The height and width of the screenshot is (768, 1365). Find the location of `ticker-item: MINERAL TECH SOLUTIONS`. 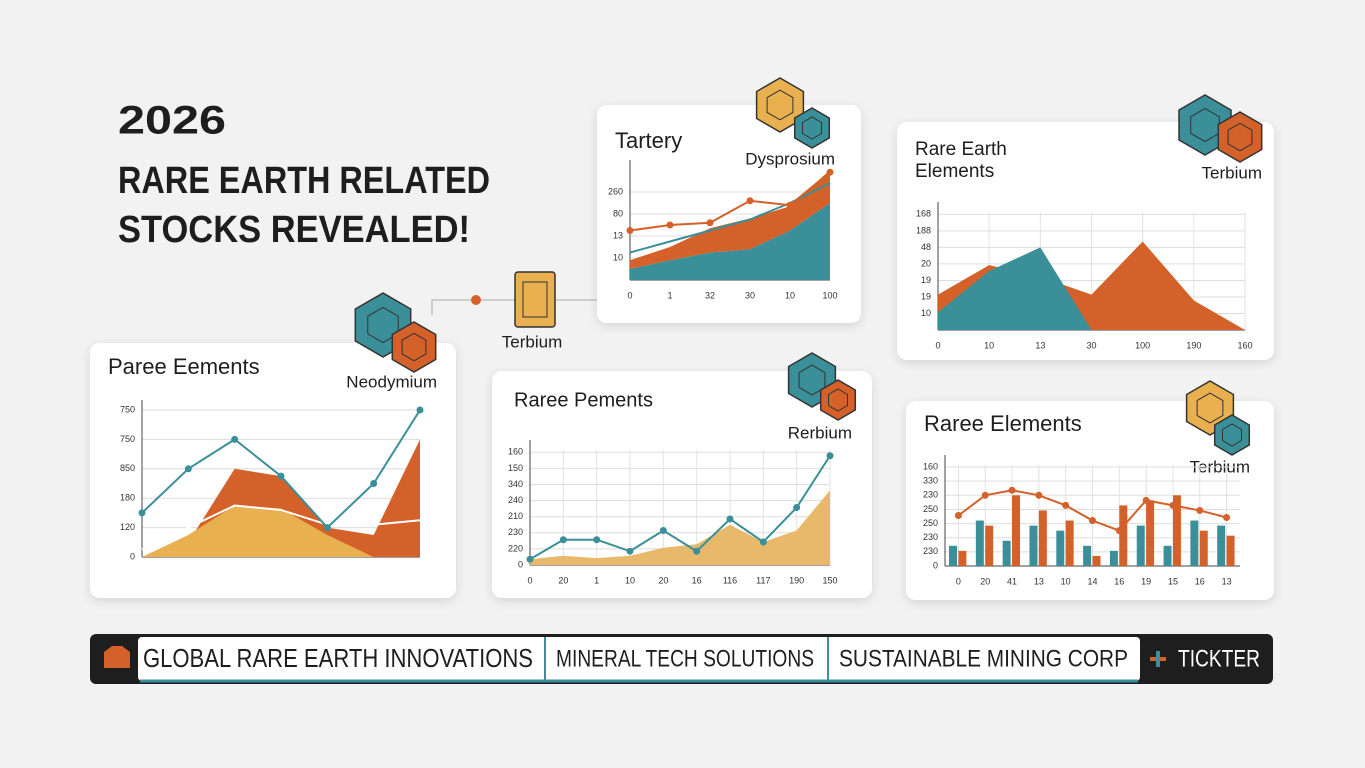

ticker-item: MINERAL TECH SOLUTIONS is located at coordinates (685, 658).